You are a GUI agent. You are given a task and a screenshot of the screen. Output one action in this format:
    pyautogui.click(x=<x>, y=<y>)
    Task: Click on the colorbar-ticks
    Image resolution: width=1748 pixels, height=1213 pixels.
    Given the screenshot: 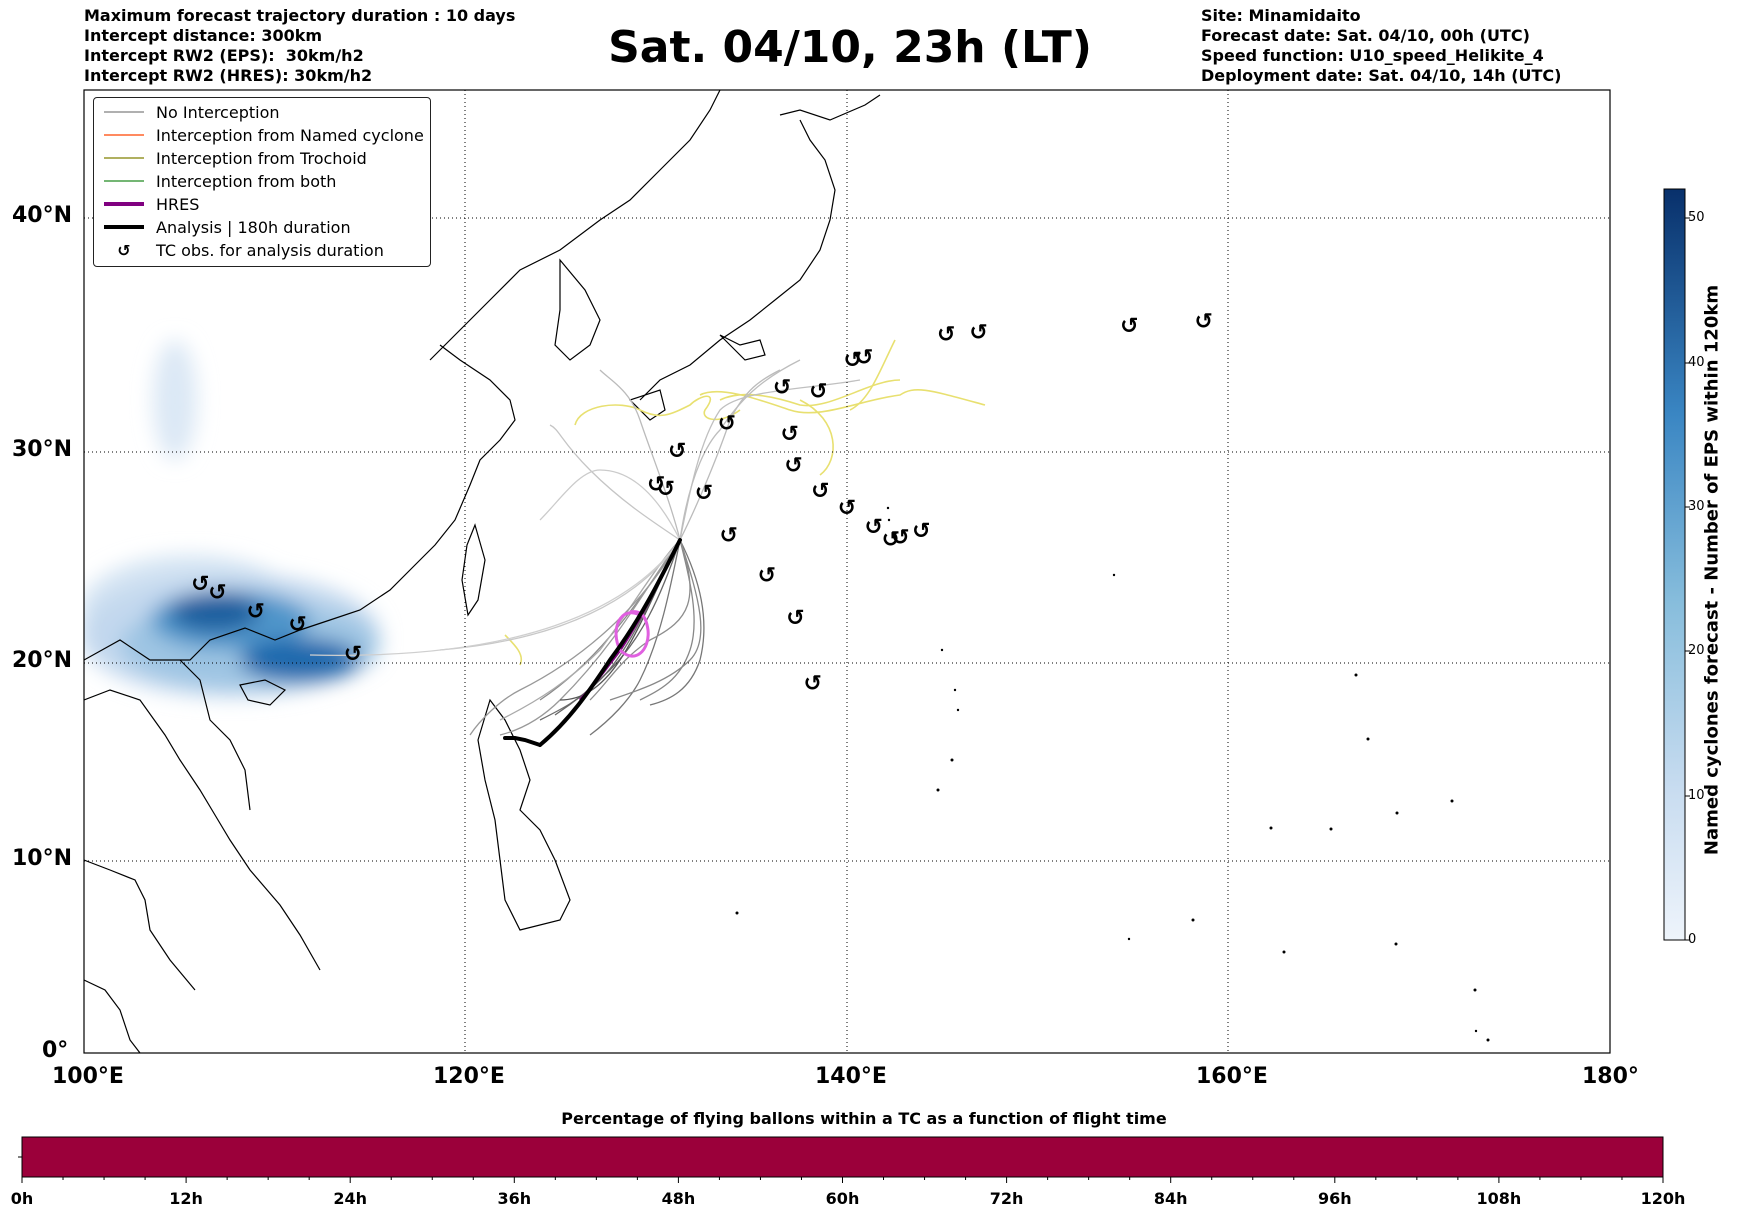 What is the action you would take?
    pyautogui.click(x=1687, y=579)
    